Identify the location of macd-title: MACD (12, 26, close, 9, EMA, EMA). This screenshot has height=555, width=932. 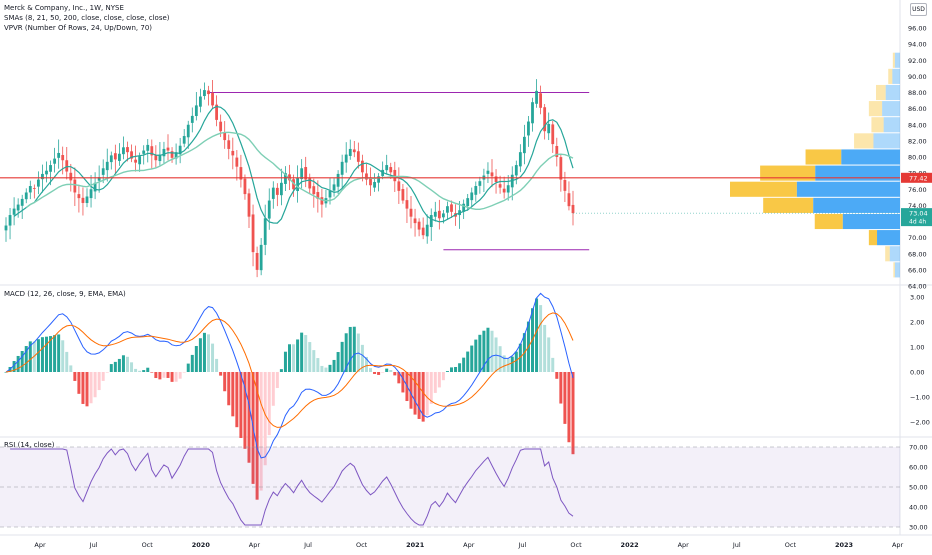
(65, 294).